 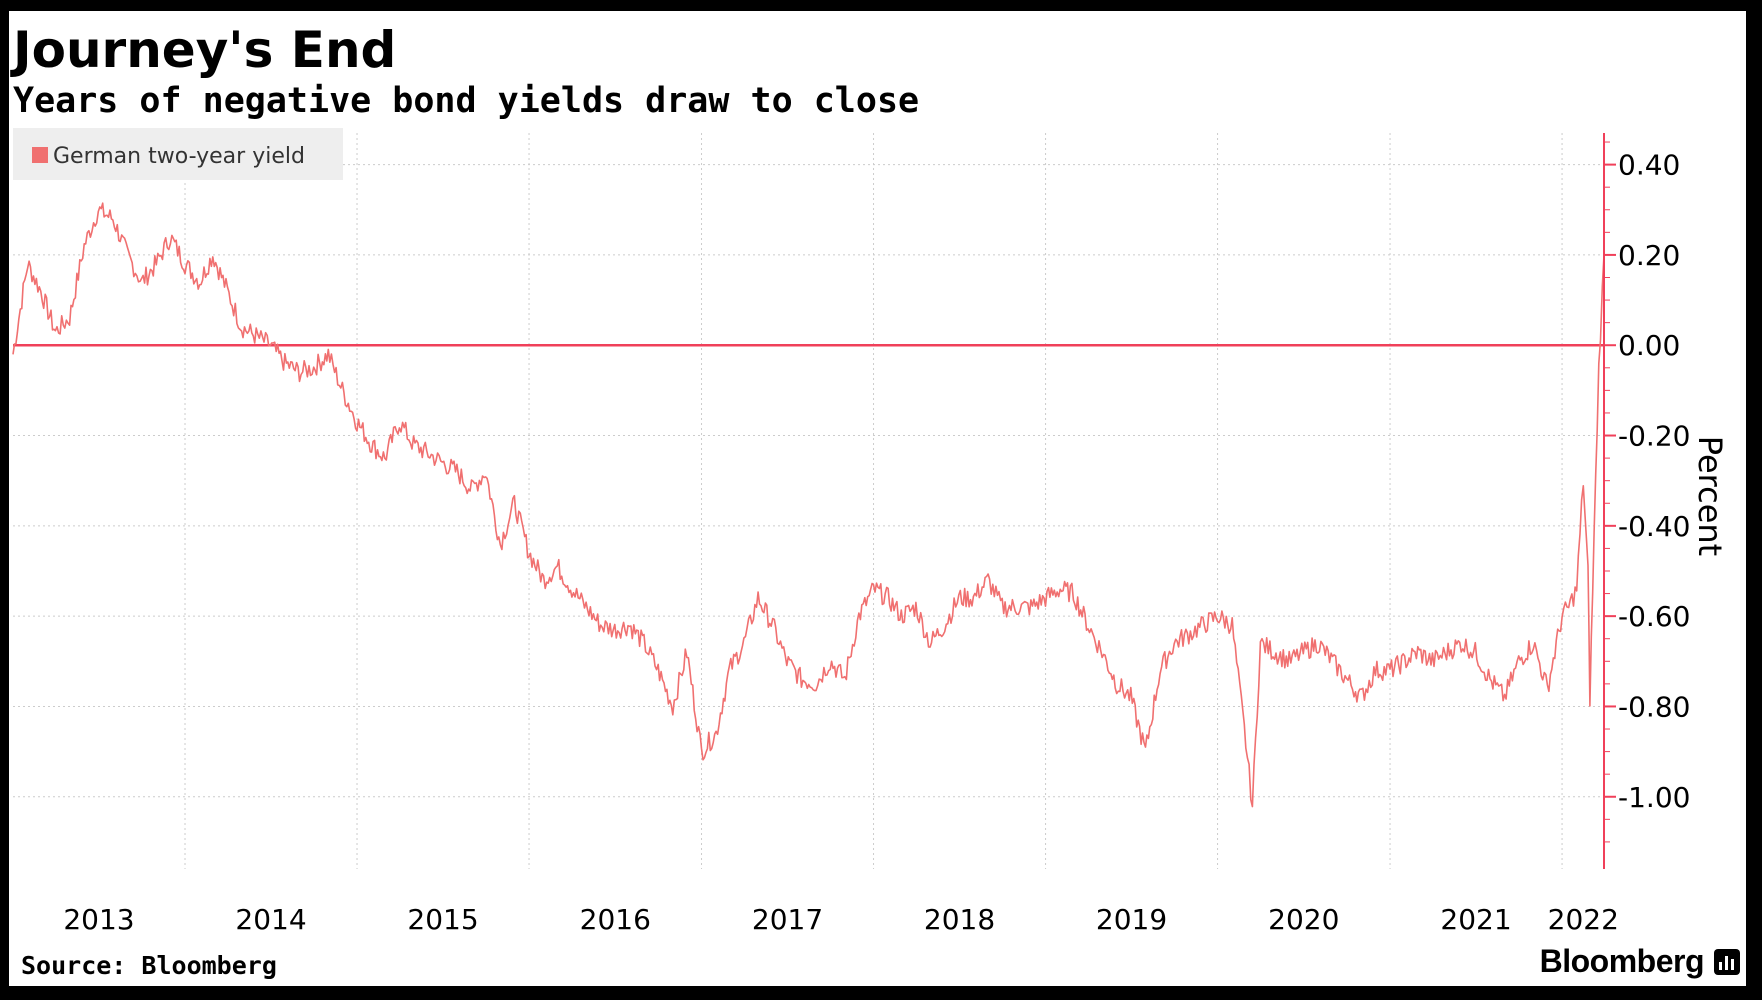 I want to click on legend-box, so click(x=178, y=154).